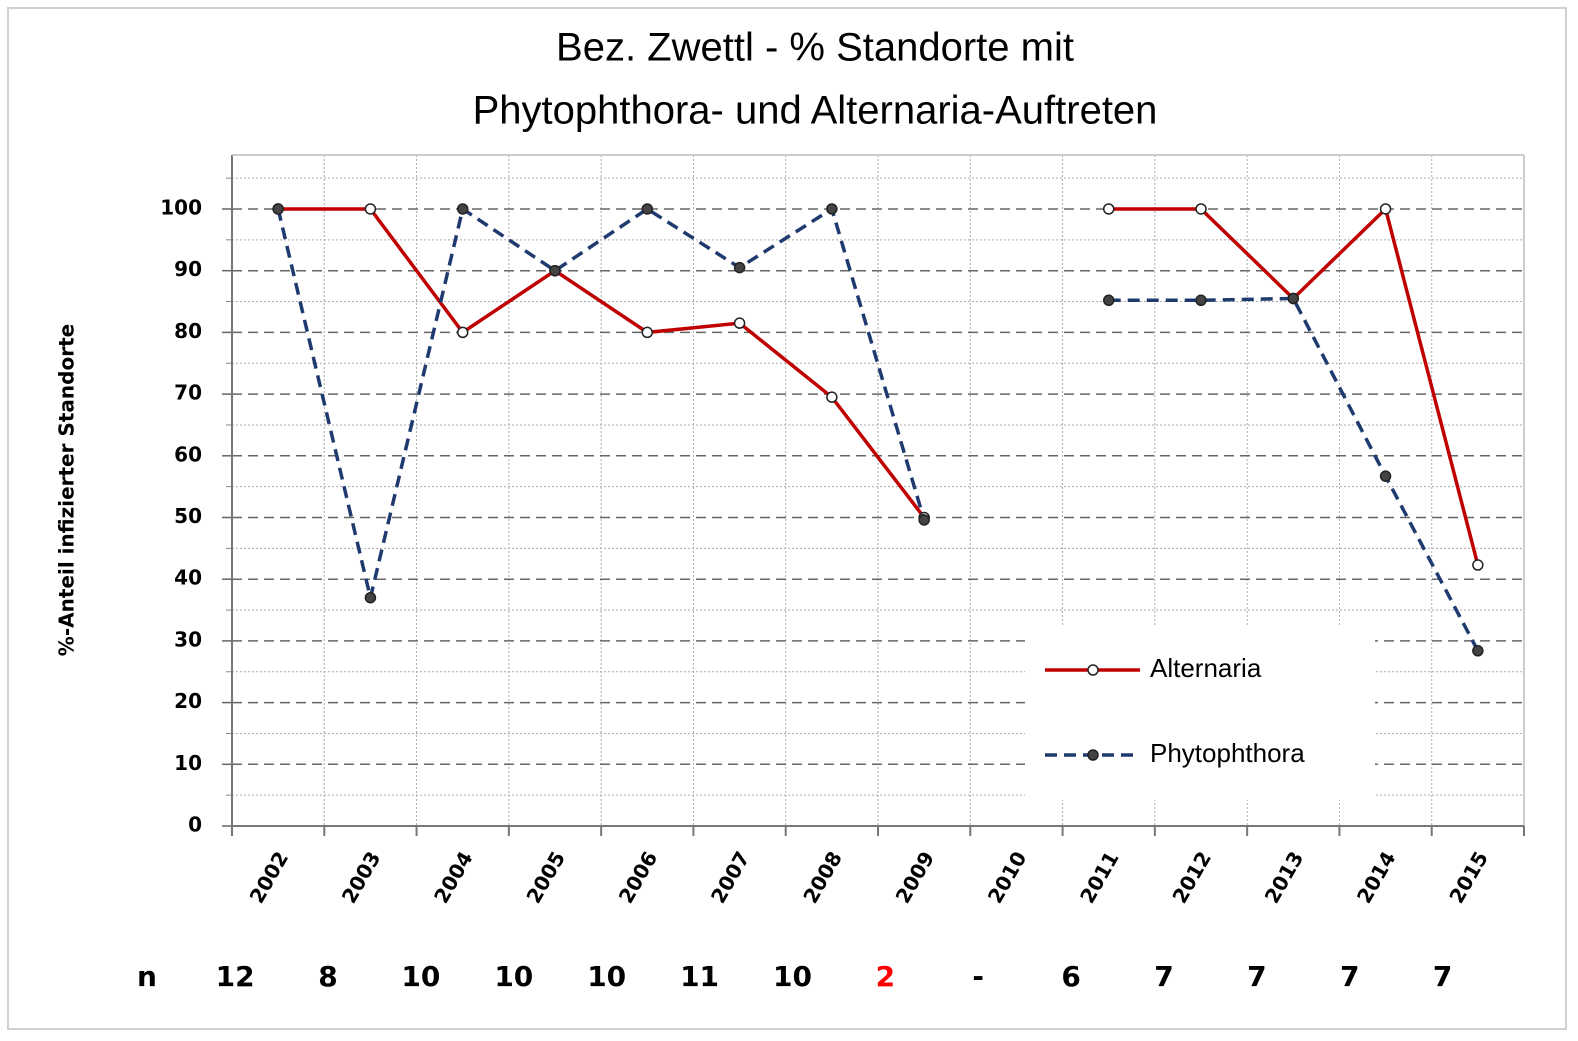 The width and height of the screenshot is (1578, 1041). Describe the element at coordinates (188, 516) in the screenshot. I see `y-tick-label: 50` at that location.